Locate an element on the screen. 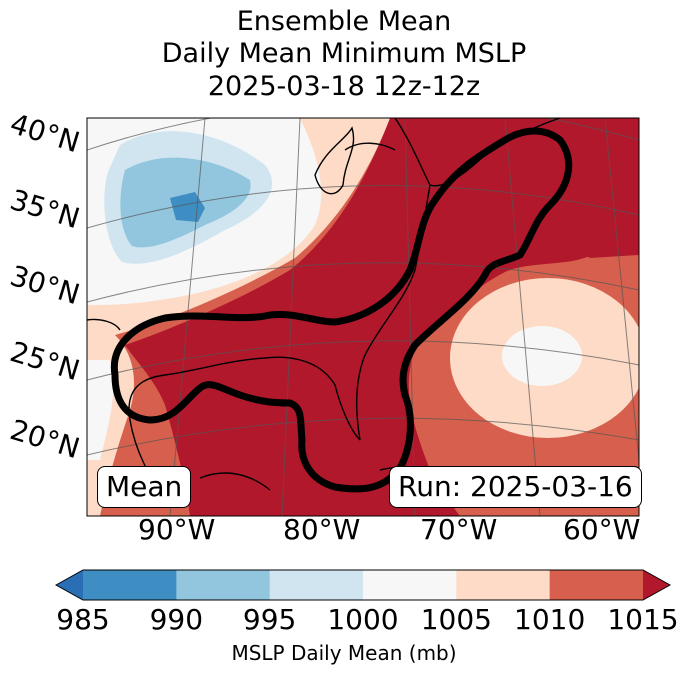  colorbar-outline is located at coordinates (363, 585).